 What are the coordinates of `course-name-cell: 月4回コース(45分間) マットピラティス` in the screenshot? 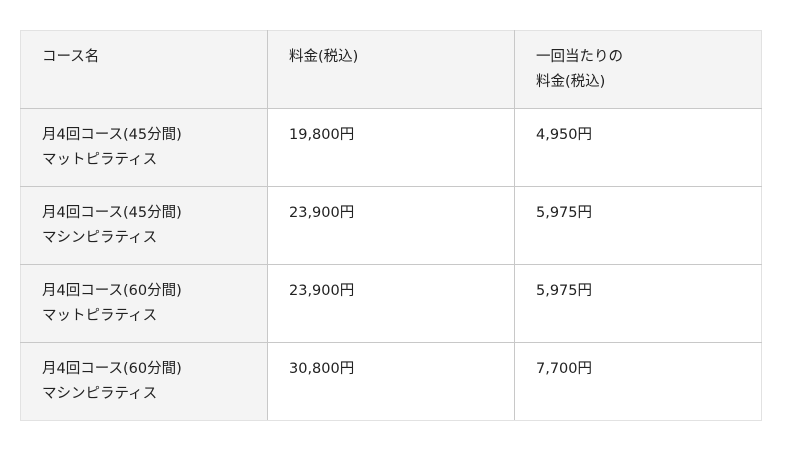 It's located at (144, 147).